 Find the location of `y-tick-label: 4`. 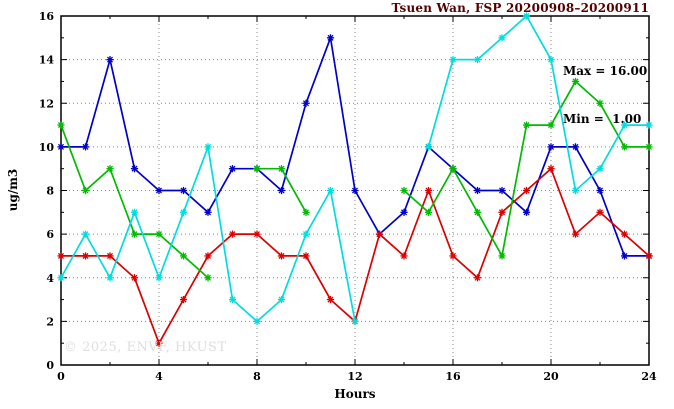

y-tick-label: 4 is located at coordinates (50, 278).